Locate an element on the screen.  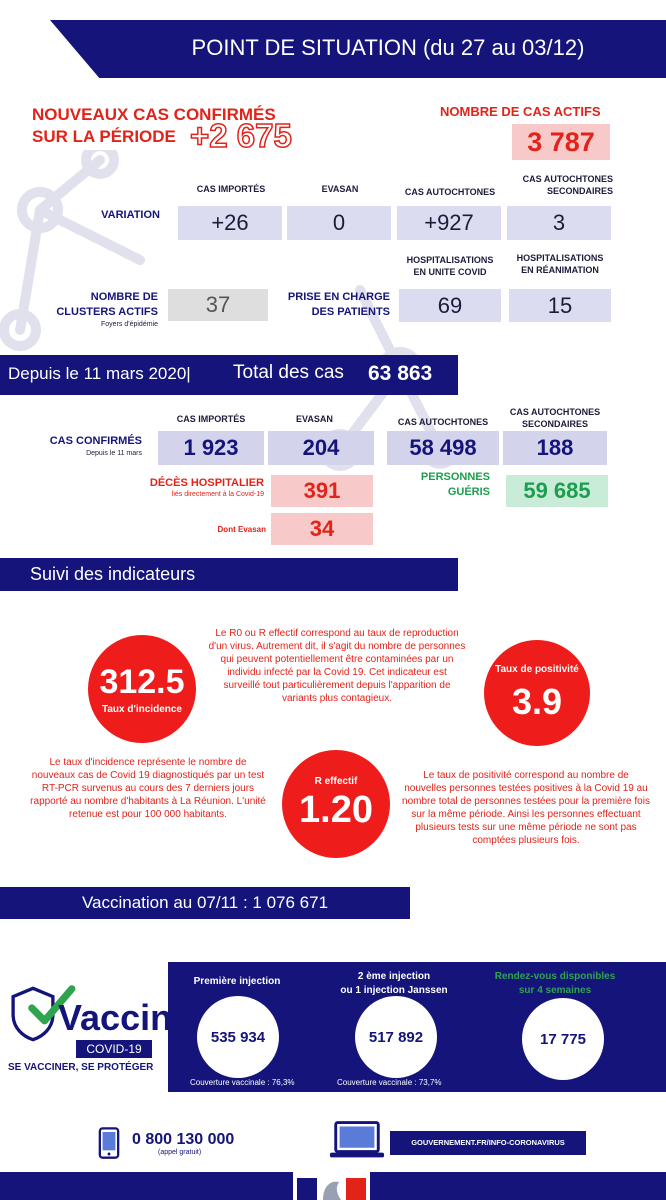
vaccination-title: Vaccination au 07/11 : 1 076 671 is located at coordinates (205, 902).